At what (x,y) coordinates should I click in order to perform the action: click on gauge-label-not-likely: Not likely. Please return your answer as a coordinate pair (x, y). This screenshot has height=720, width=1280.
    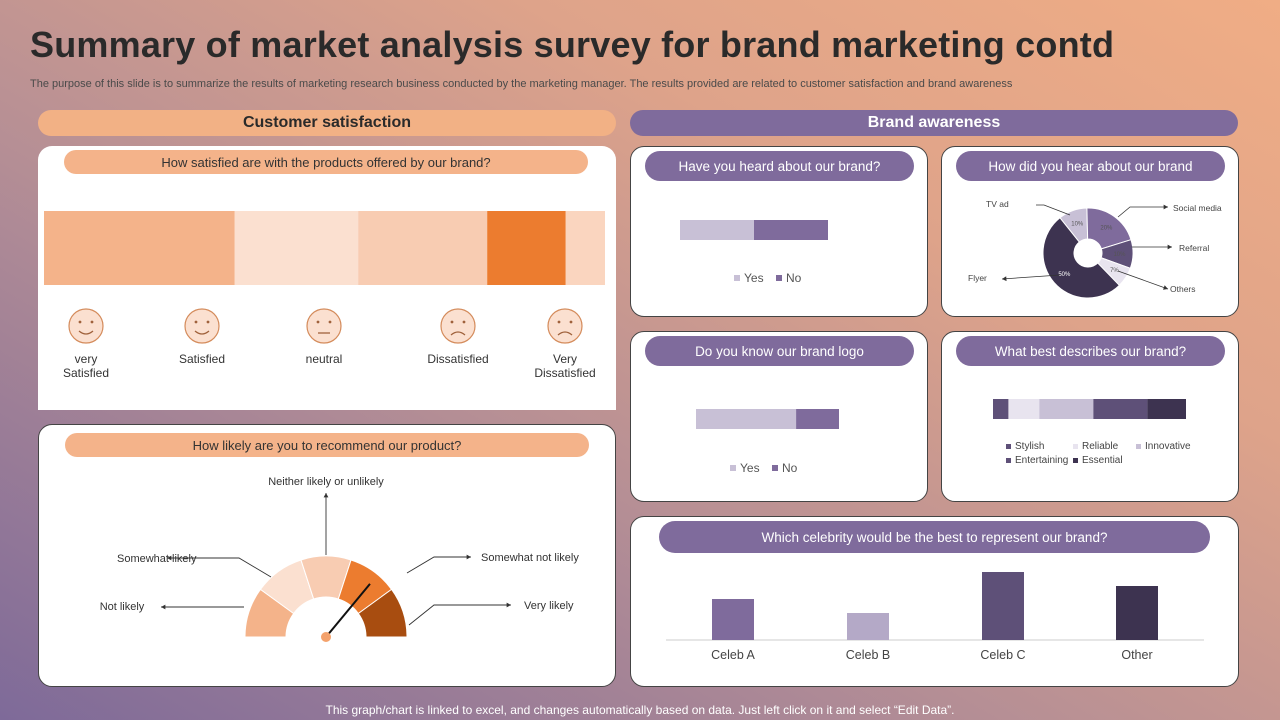
    Looking at the image, I should click on (122, 607).